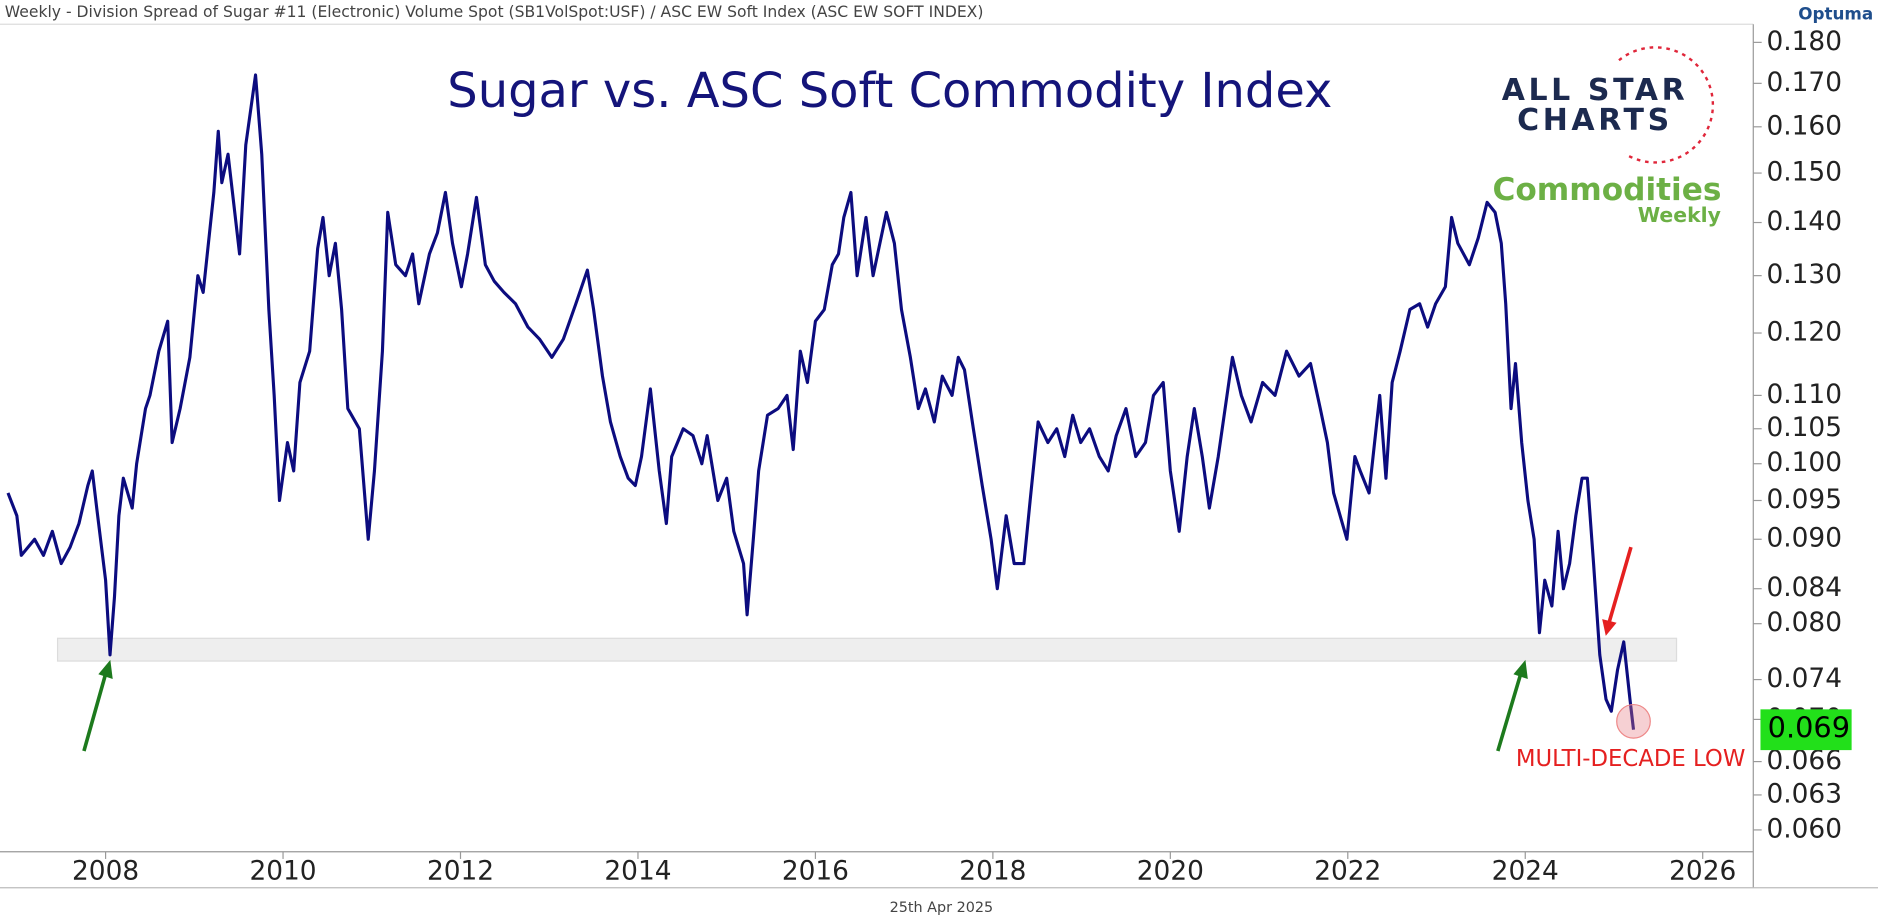  What do you see at coordinates (1804, 539) in the screenshot?
I see `y-tick-label: 0.090` at bounding box center [1804, 539].